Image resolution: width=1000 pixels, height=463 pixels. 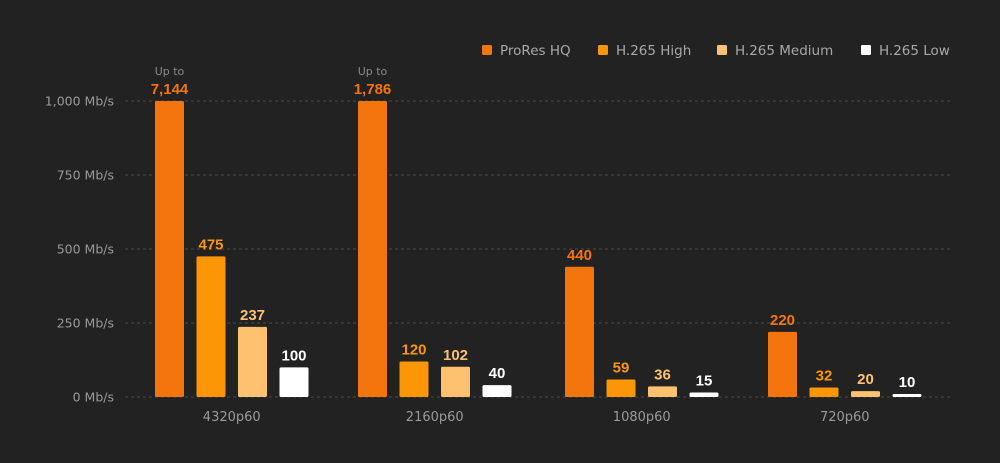 I want to click on y-tick-label: 500 Mb/s, so click(x=85, y=249).